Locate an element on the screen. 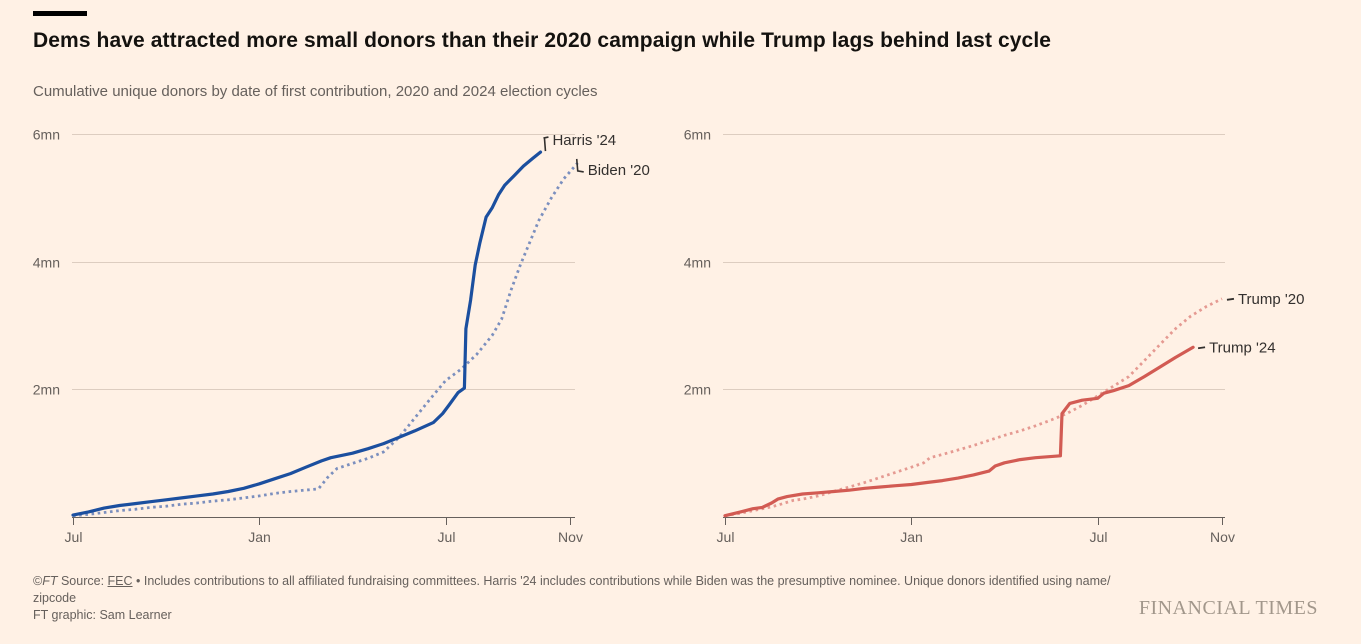  financial-times-wordmark: FINANCIAL TIMES is located at coordinates (1228, 608).